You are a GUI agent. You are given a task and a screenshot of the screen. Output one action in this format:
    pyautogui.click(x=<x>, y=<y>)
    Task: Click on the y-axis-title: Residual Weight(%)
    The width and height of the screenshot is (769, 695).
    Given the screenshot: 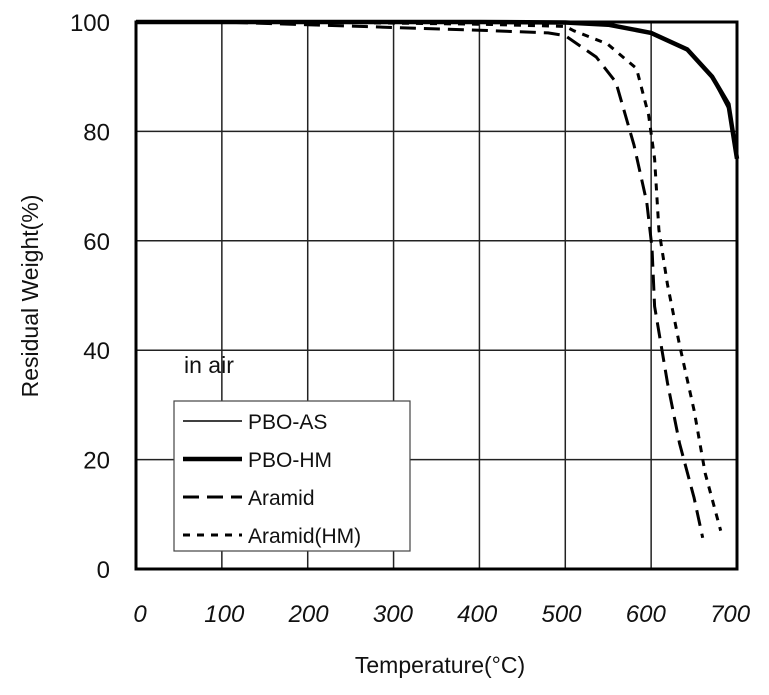 What is the action you would take?
    pyautogui.click(x=30, y=296)
    